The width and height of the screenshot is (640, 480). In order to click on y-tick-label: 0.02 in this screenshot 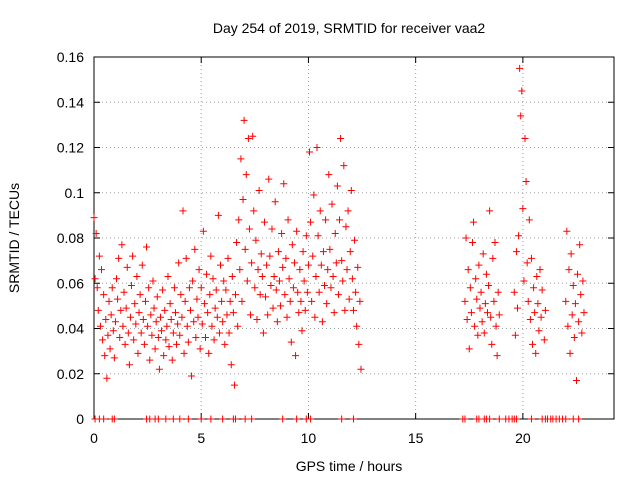, I will do `click(70, 374)`.